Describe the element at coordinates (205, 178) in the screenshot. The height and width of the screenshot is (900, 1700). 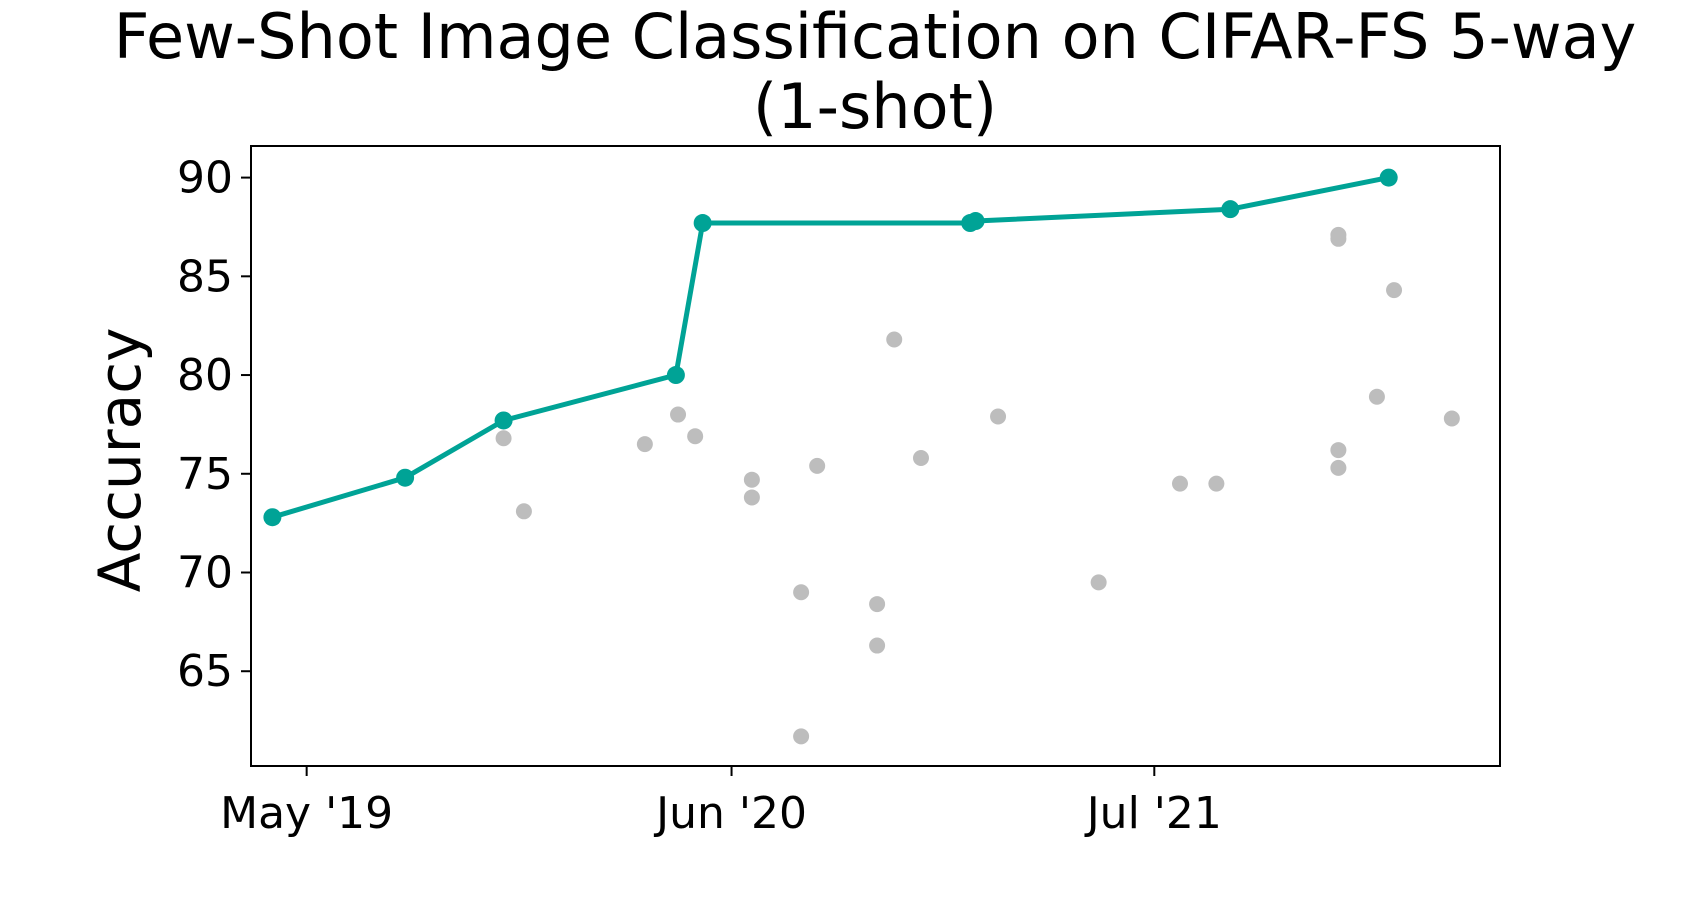
I see `y-tick-label: 90` at that location.